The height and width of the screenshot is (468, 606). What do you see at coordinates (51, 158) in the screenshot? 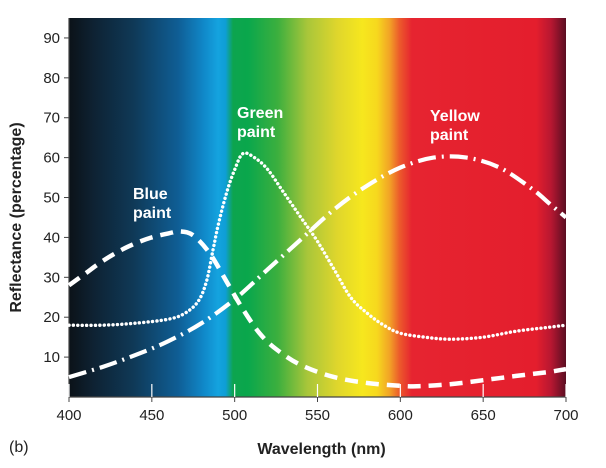
I see `y-tick-label: 60` at bounding box center [51, 158].